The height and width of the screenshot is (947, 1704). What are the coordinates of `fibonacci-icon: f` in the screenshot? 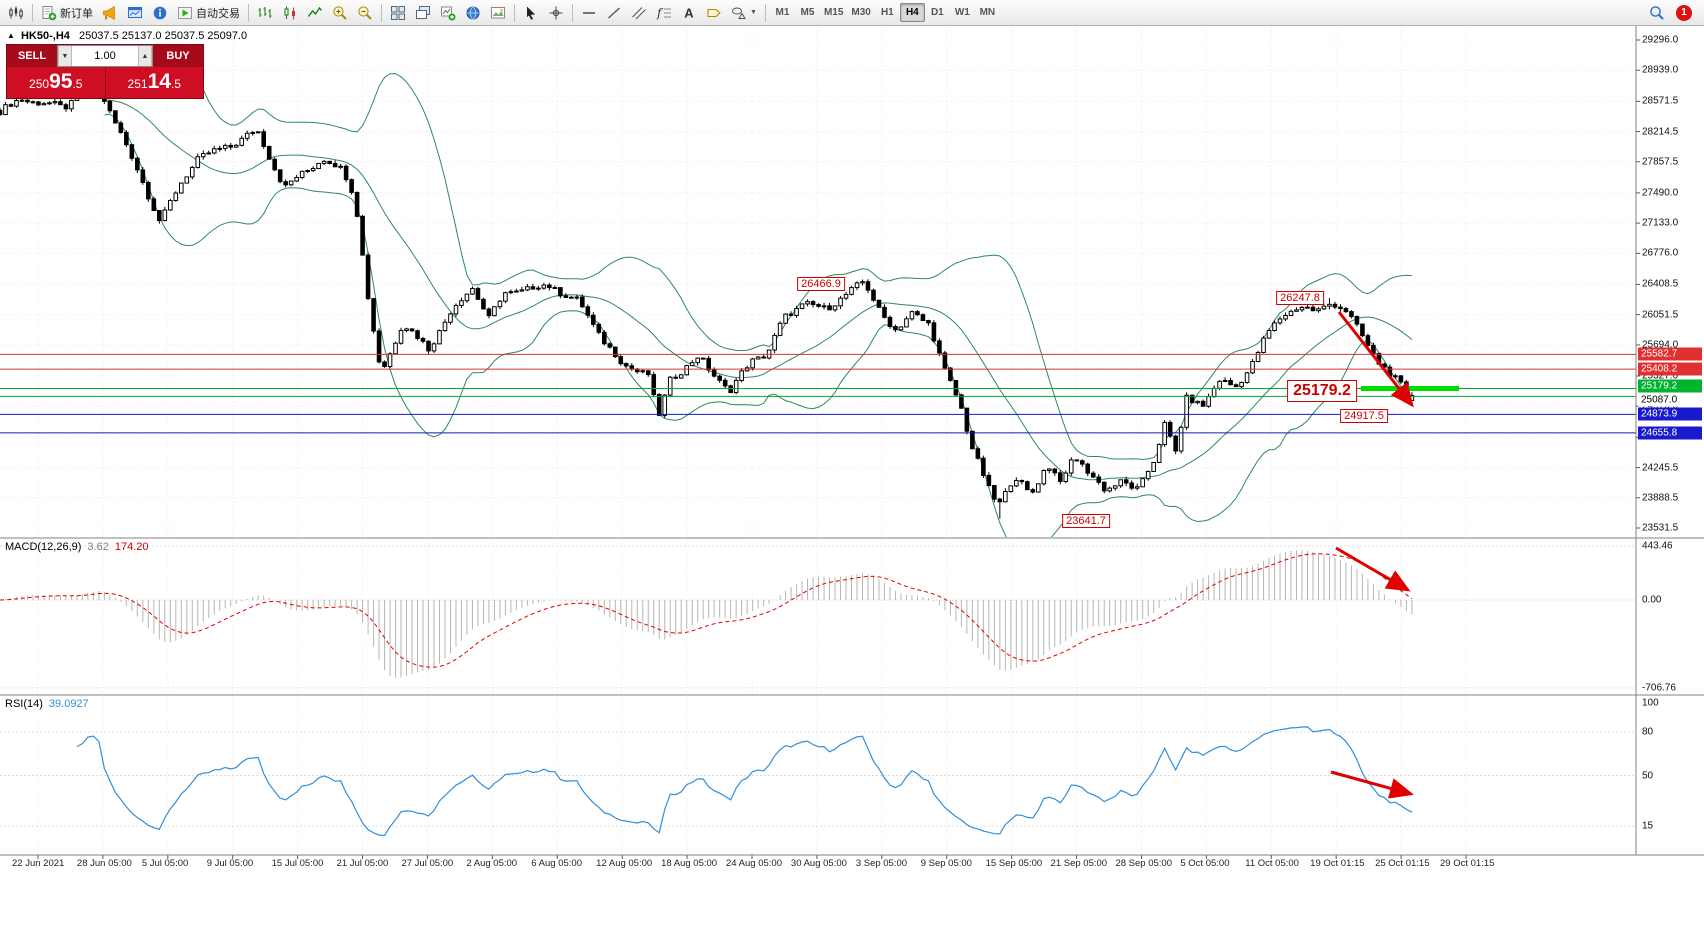 It's located at (663, 13).